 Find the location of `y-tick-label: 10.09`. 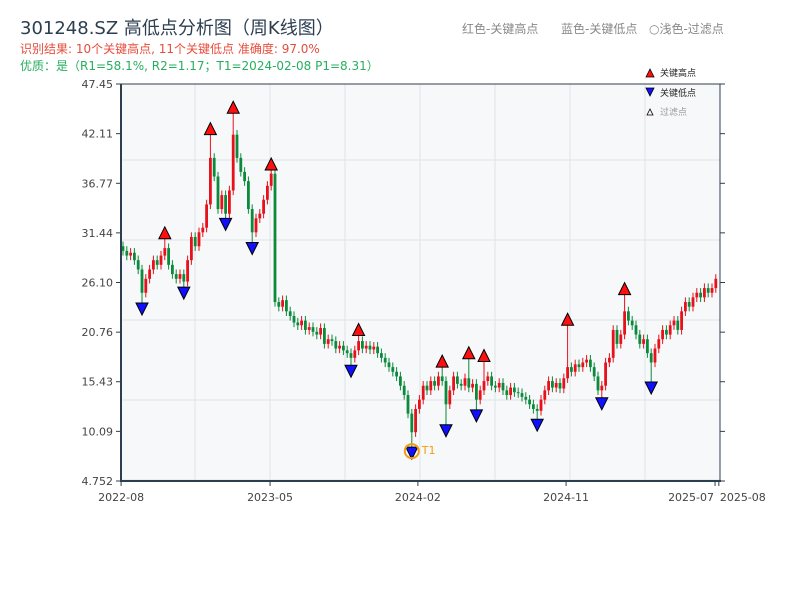

y-tick-label: 10.09 is located at coordinates (98, 431).